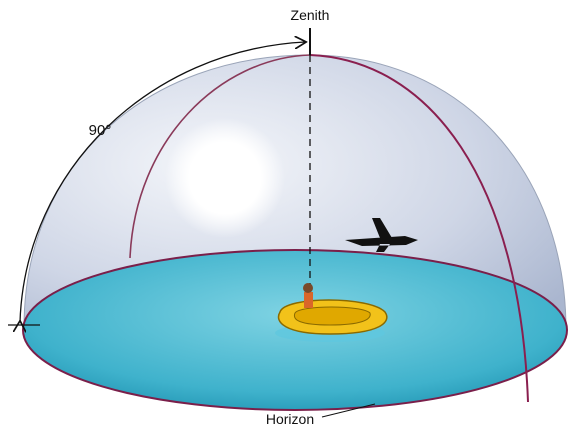 The image size is (568, 431). Describe the element at coordinates (310, 15) in the screenshot. I see `zenith-label: Zenith` at that location.